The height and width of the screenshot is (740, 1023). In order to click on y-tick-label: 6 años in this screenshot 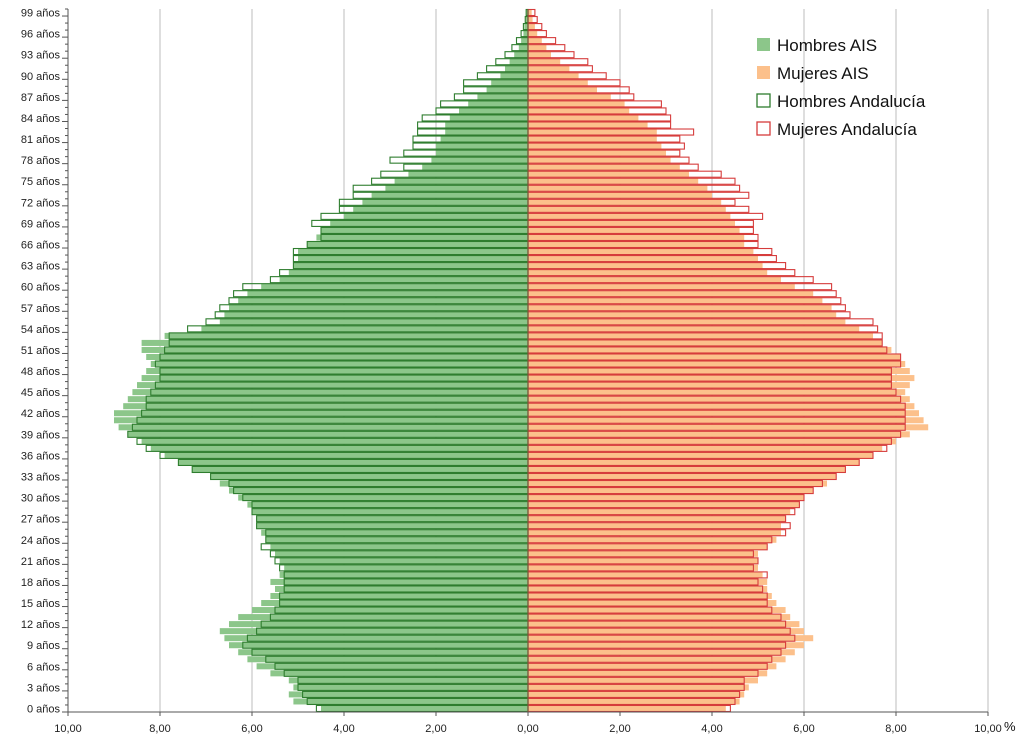, I will do `click(44, 667)`.